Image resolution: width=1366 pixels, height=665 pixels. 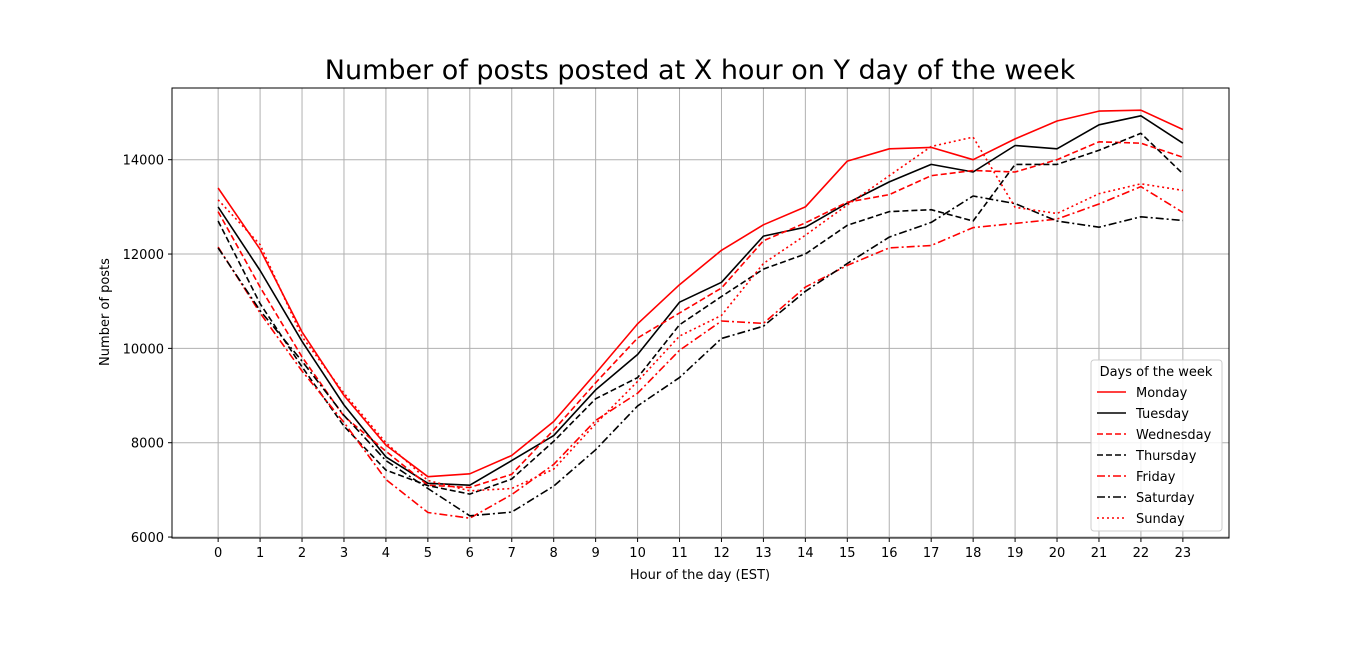 I want to click on x-tick-label: 0, so click(x=218, y=553).